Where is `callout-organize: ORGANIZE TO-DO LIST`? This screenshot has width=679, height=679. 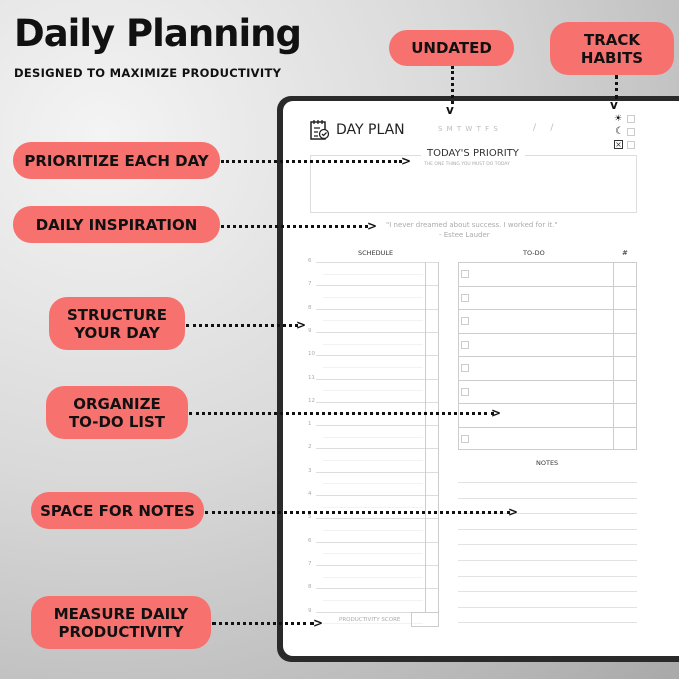
callout-organize: ORGANIZE TO-DO LIST is located at coordinates (117, 412).